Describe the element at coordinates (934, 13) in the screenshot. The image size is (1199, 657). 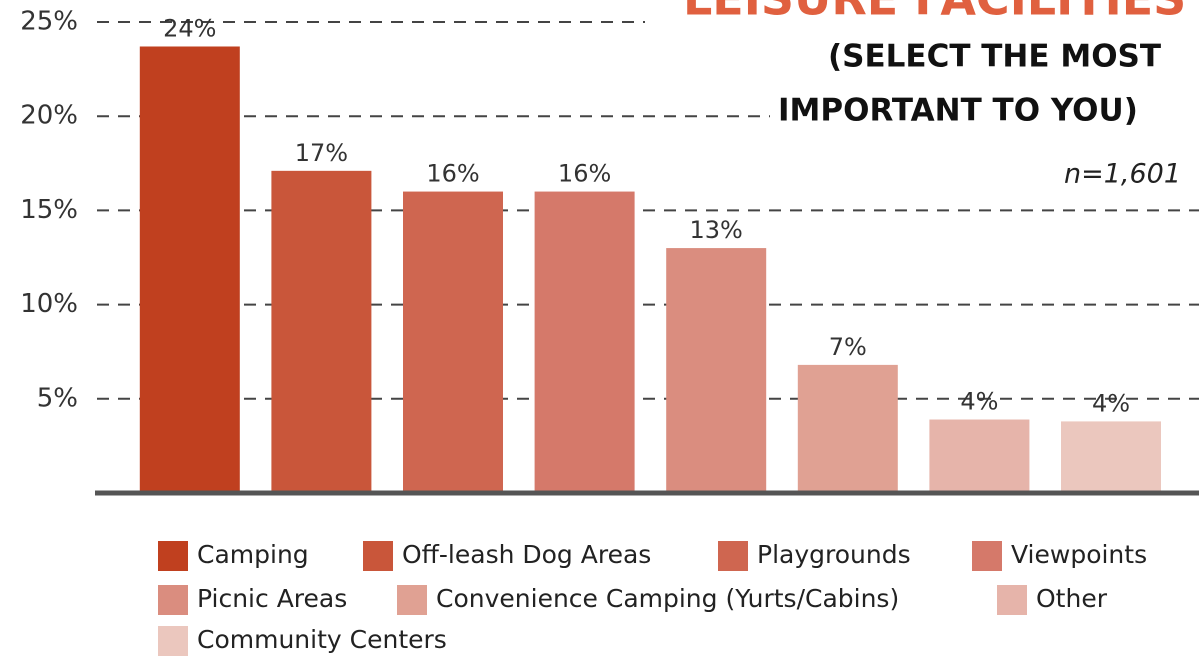
I see `chart-title: LEISURE FACILITIES` at that location.